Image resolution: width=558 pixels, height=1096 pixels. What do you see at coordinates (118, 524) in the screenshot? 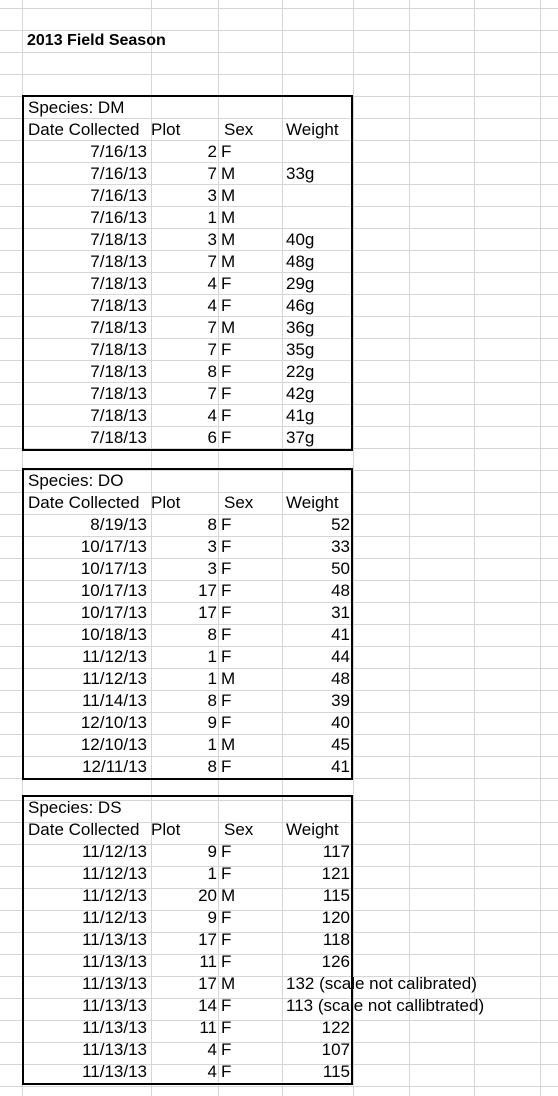
I see `date-cell: 8/19/13` at bounding box center [118, 524].